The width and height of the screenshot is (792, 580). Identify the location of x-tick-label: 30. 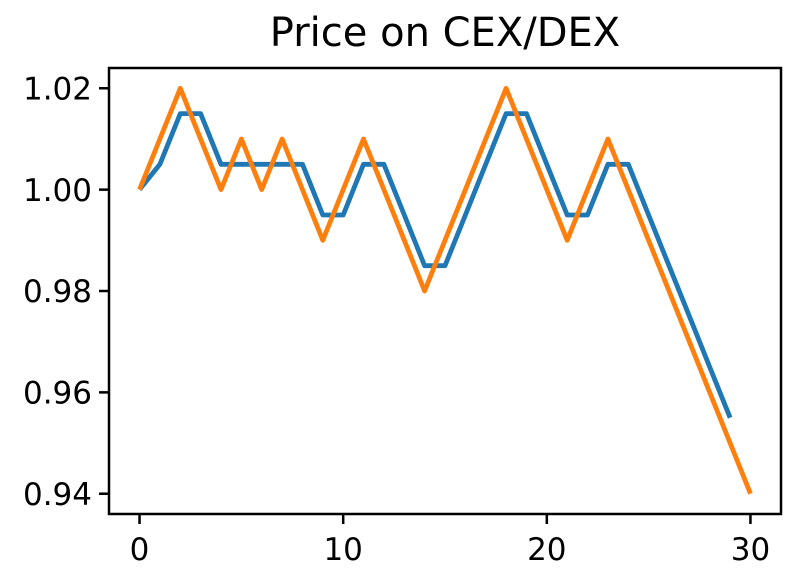
(750, 550).